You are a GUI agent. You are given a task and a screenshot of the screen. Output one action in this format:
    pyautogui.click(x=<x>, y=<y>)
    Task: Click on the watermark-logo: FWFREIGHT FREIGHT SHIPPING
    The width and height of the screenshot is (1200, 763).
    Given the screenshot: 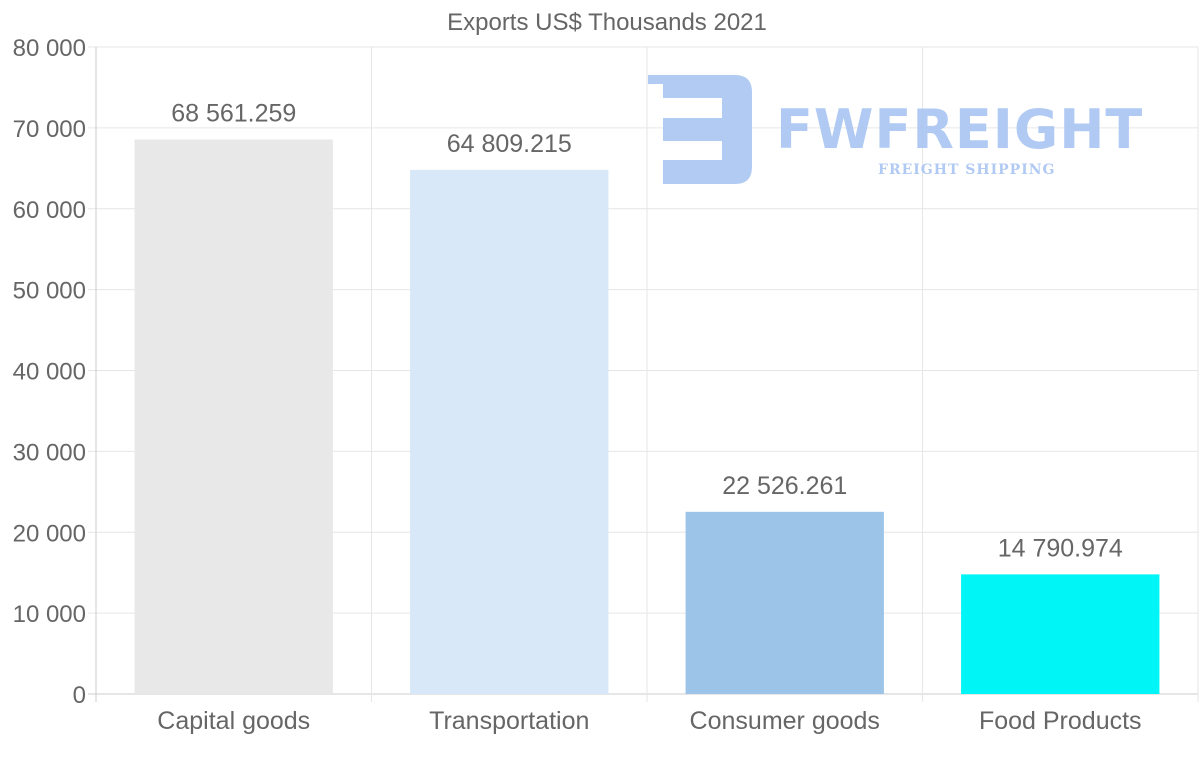 What is the action you would take?
    pyautogui.click(x=895, y=129)
    